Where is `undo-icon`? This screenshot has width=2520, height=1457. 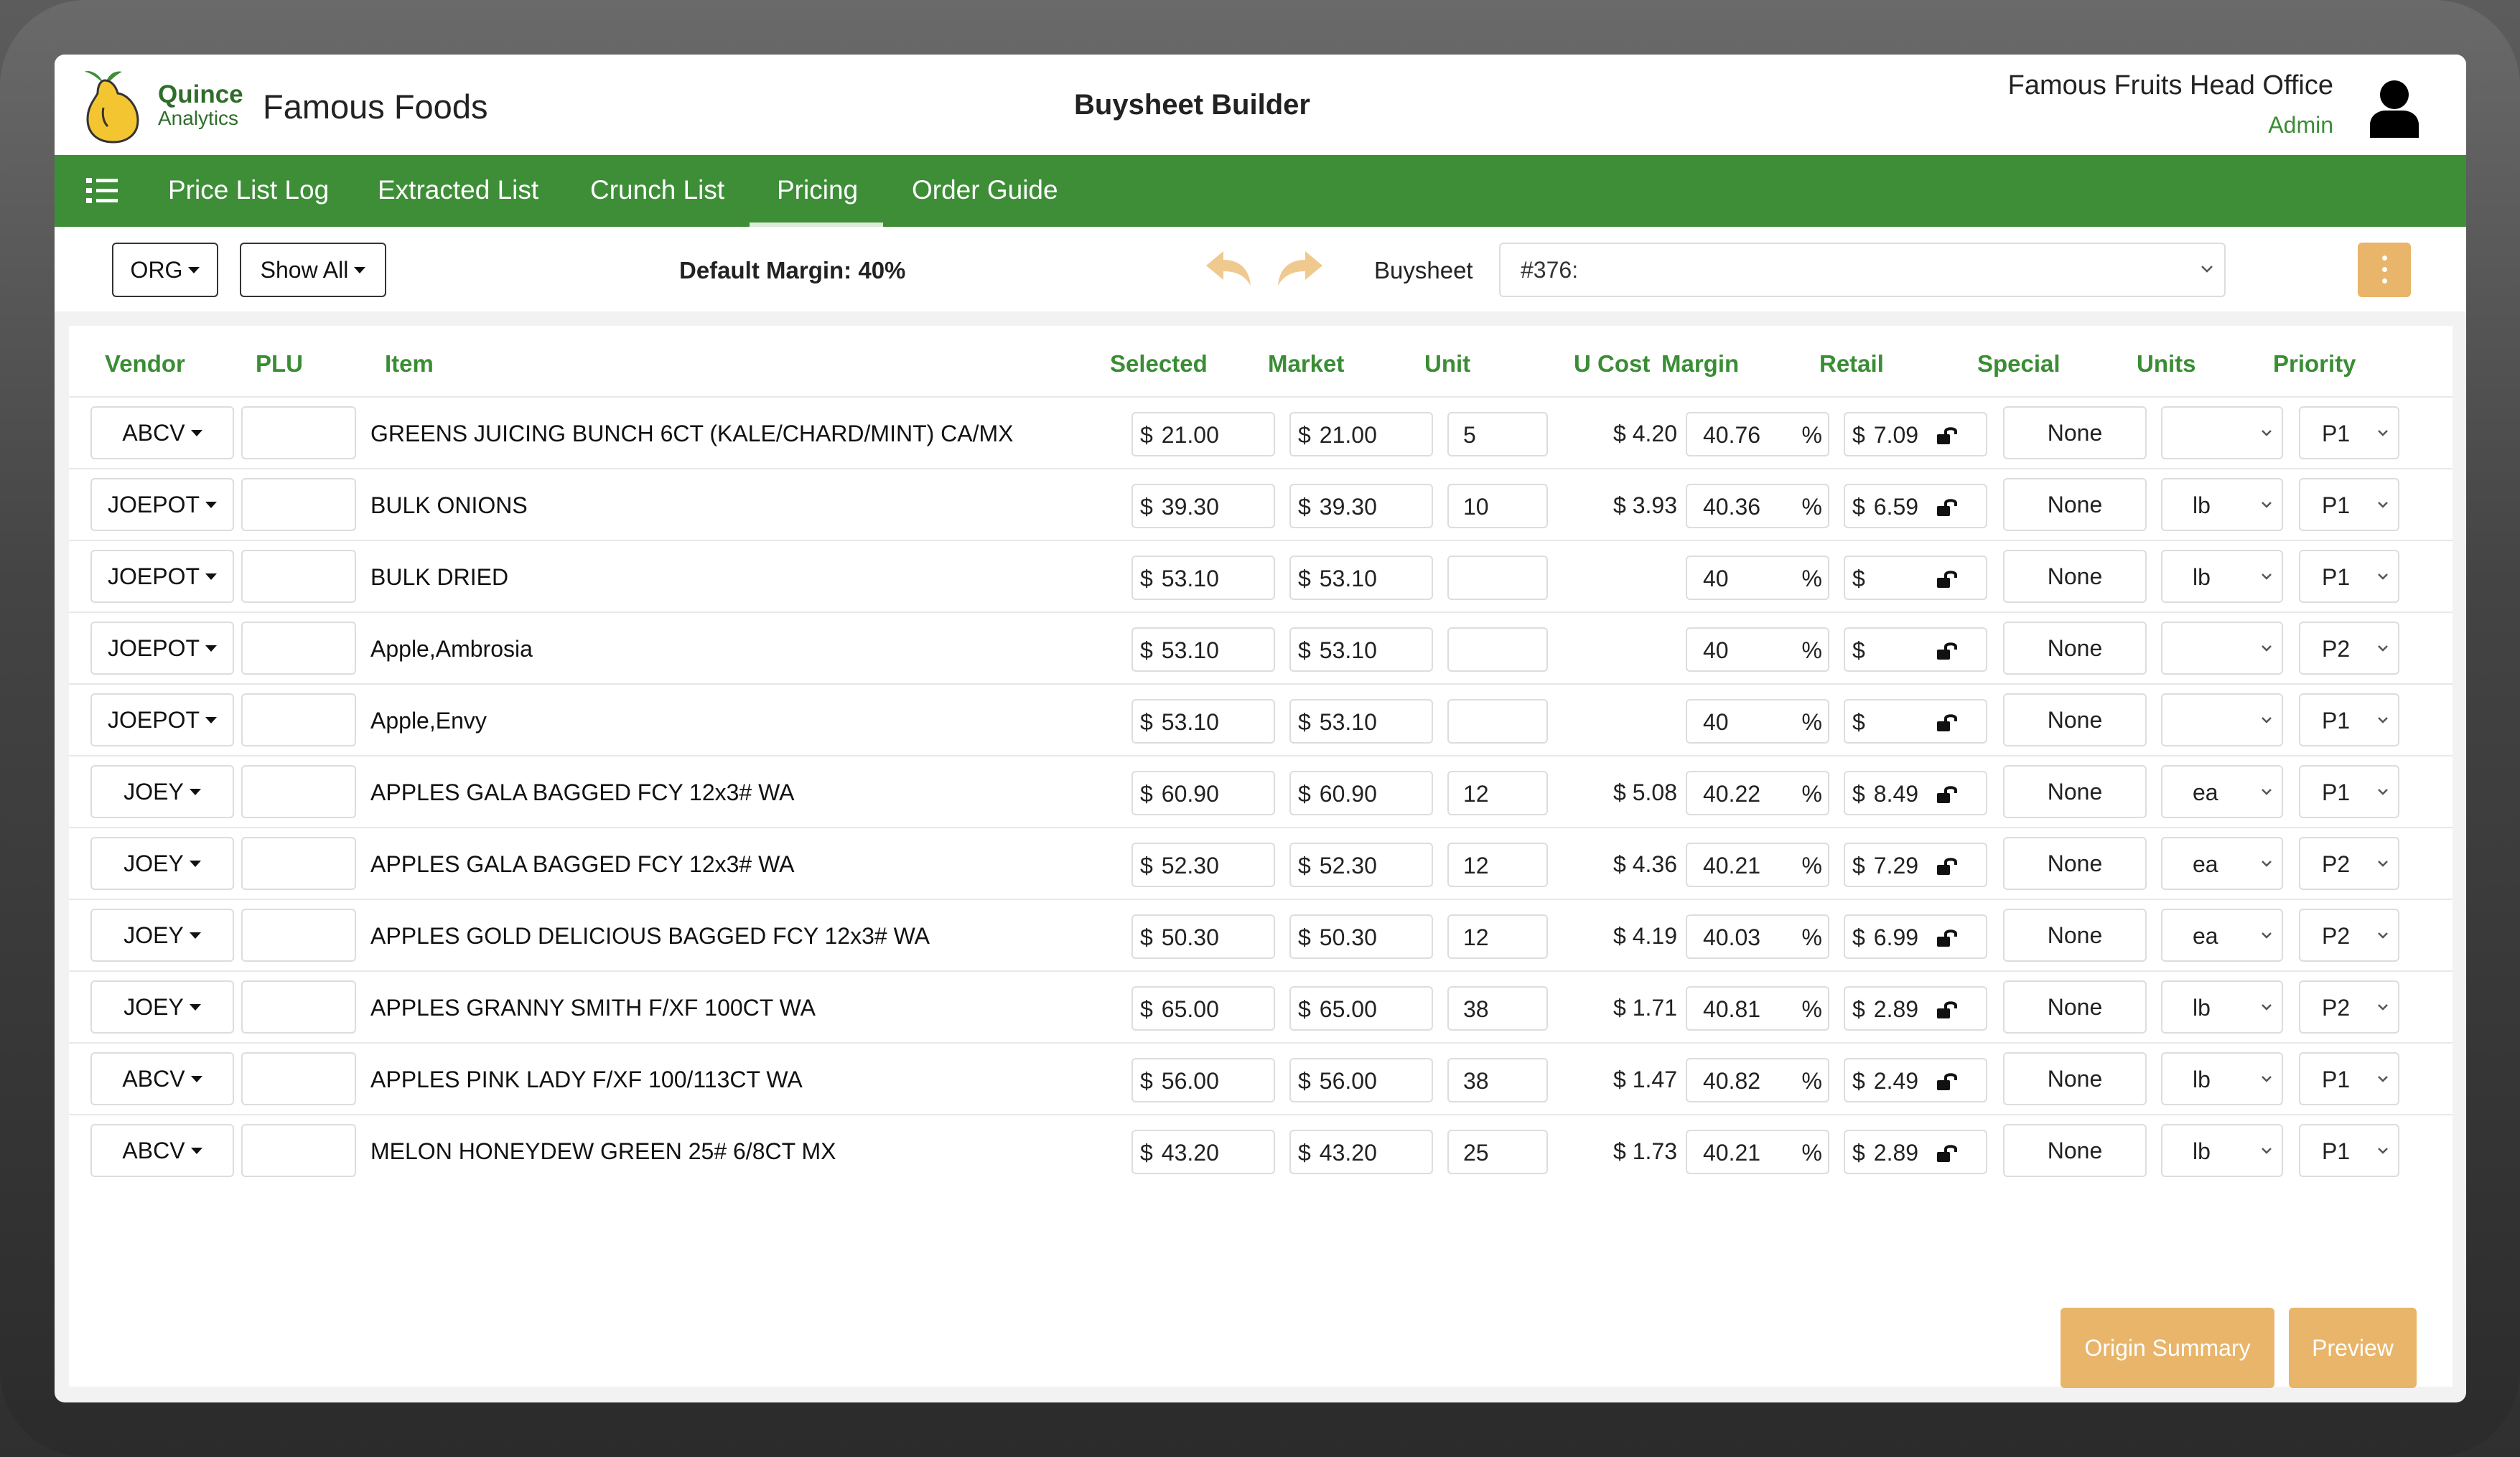
undo-icon is located at coordinates (1228, 268).